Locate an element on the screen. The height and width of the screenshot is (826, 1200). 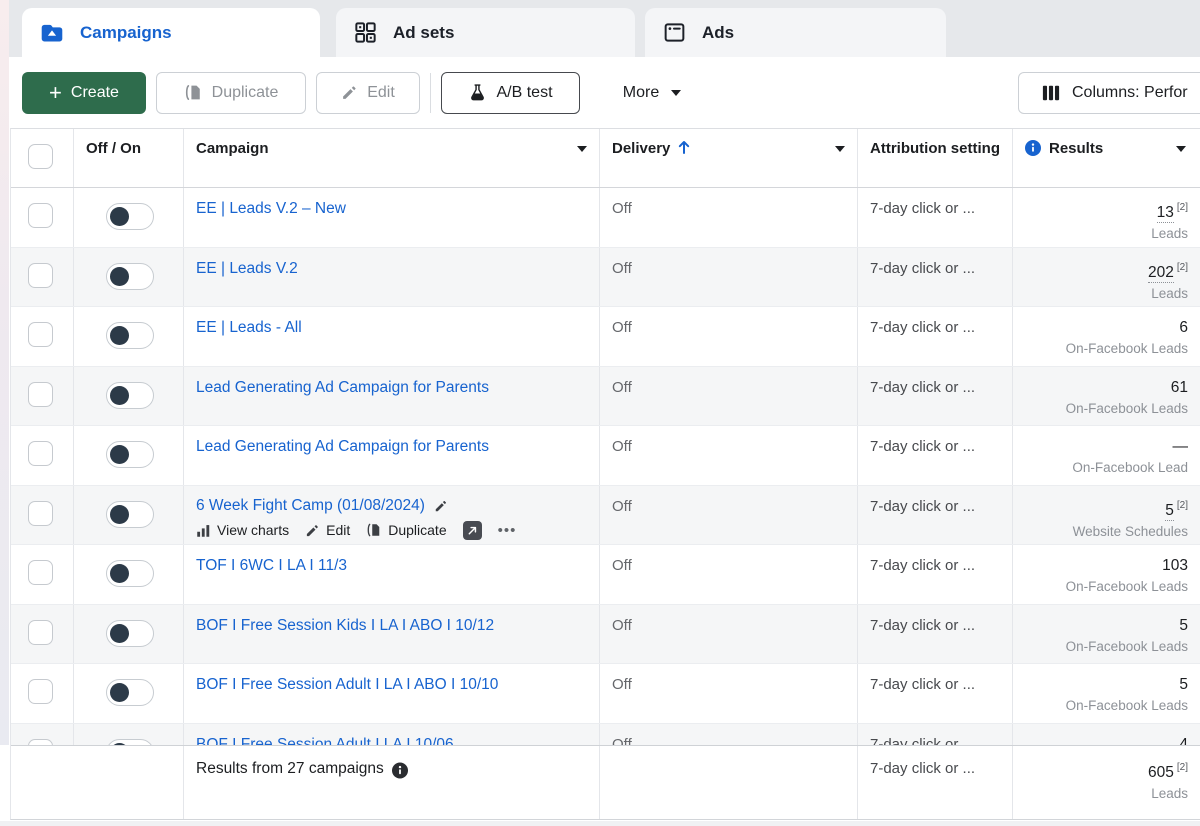
more-options-icon: ••• is located at coordinates (507, 530).